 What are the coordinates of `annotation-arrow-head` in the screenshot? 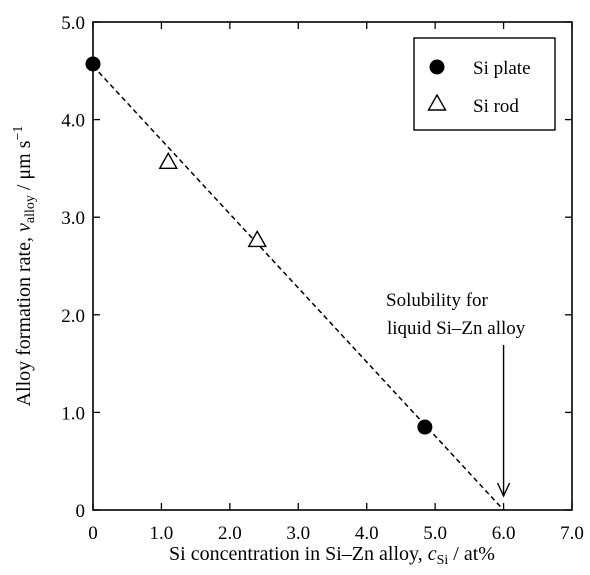 It's located at (503, 490).